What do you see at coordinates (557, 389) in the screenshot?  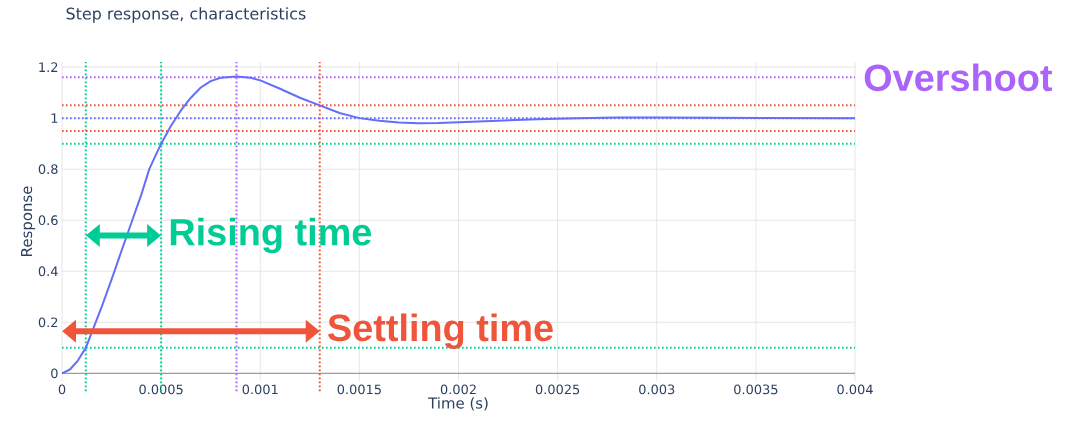 I see `x-tick-label: 0.0025` at bounding box center [557, 389].